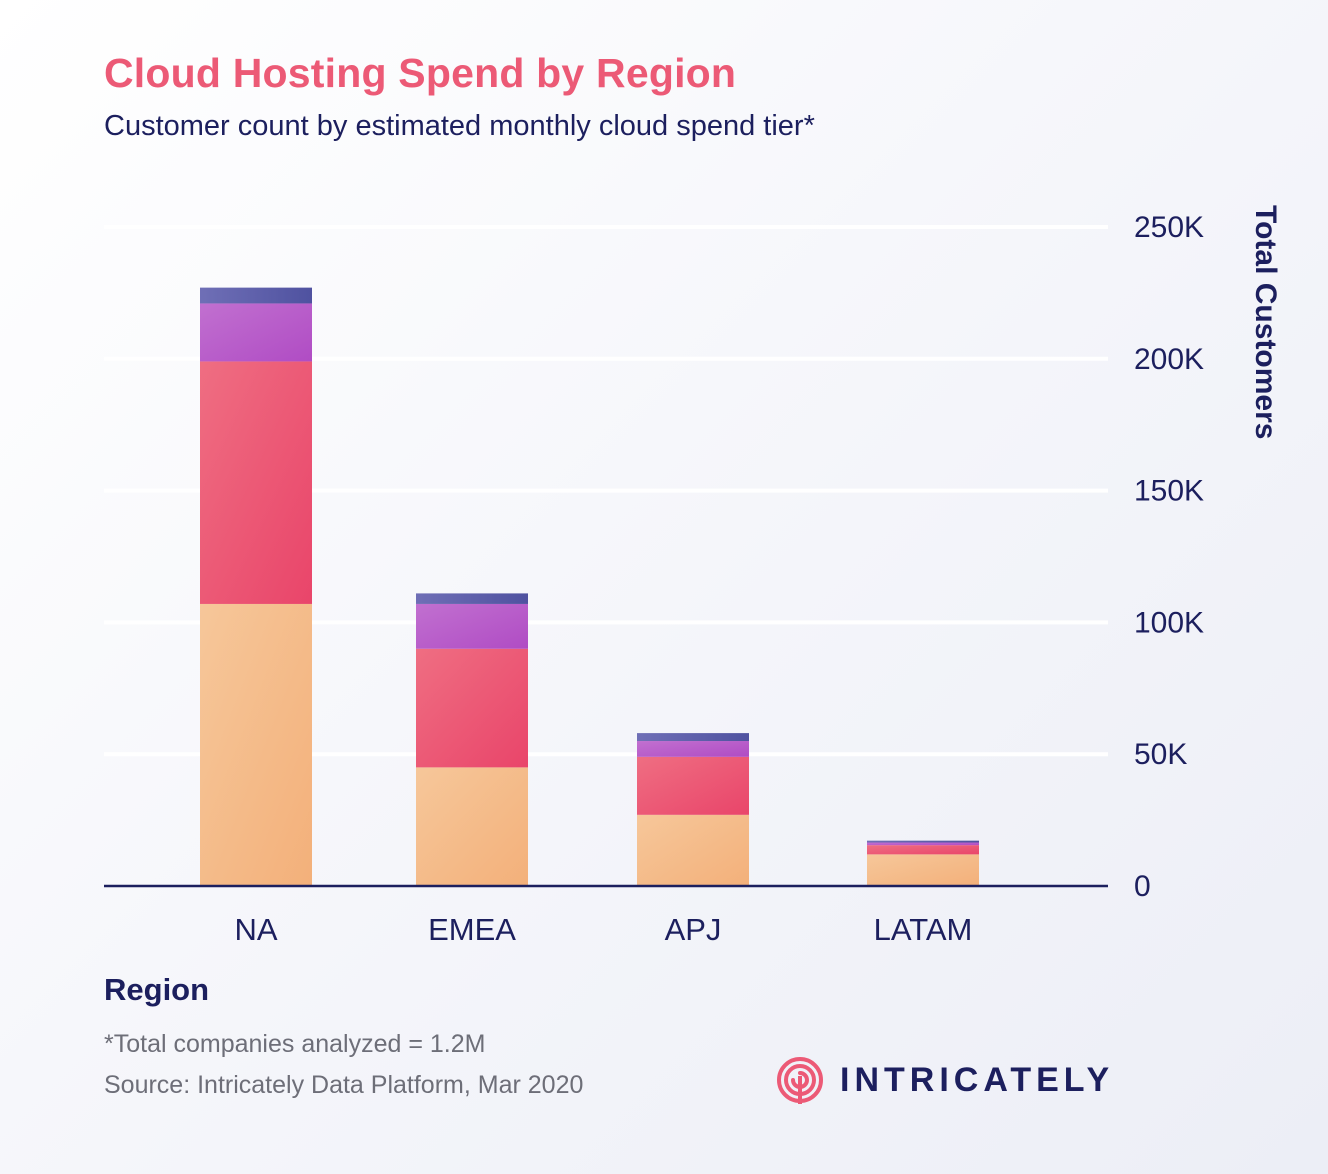 This screenshot has height=1174, width=1328. Describe the element at coordinates (923, 929) in the screenshot. I see `x-tick-label: LATAM` at that location.